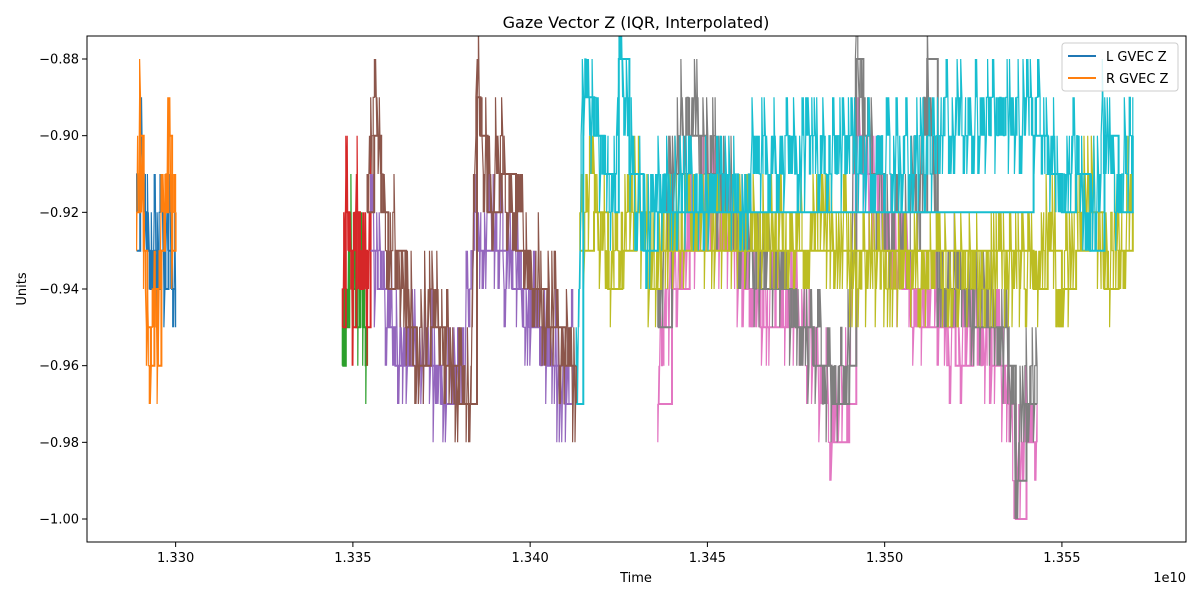  What do you see at coordinates (59, 443) in the screenshot?
I see `y-tick-label: −0.98` at bounding box center [59, 443].